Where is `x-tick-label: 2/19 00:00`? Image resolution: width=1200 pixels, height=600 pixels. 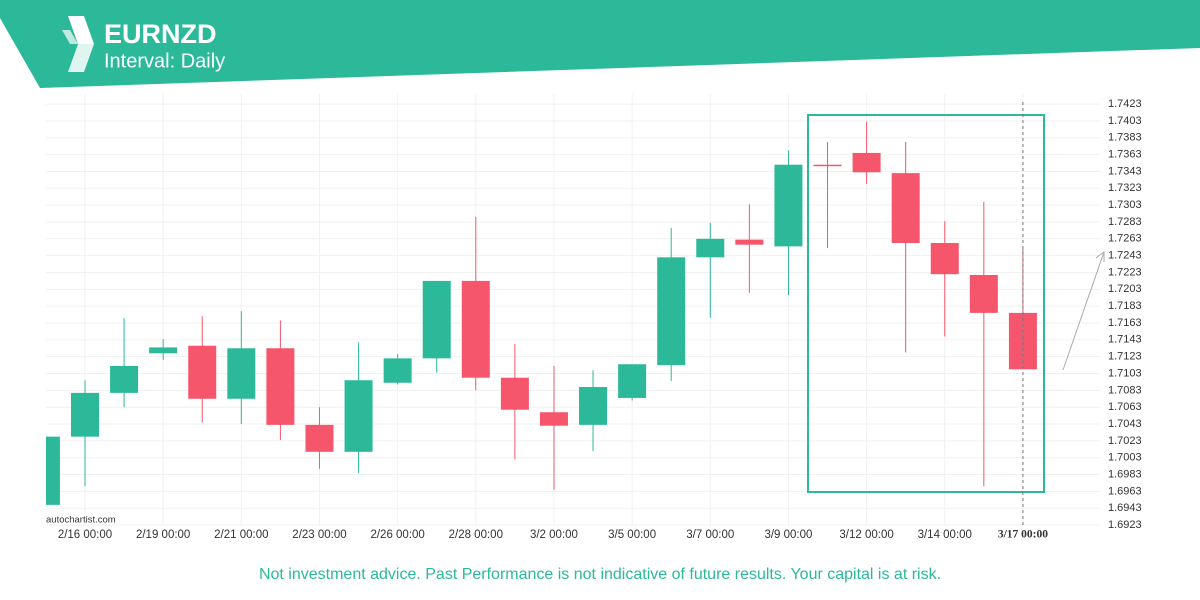
x-tick-label: 2/19 00:00 is located at coordinates (163, 535).